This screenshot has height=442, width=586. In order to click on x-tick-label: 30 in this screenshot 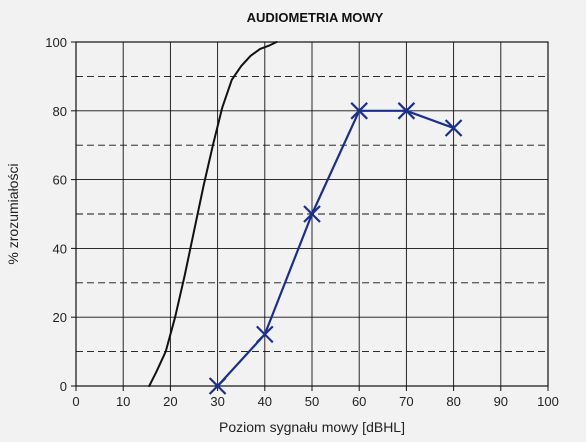, I will do `click(217, 401)`.